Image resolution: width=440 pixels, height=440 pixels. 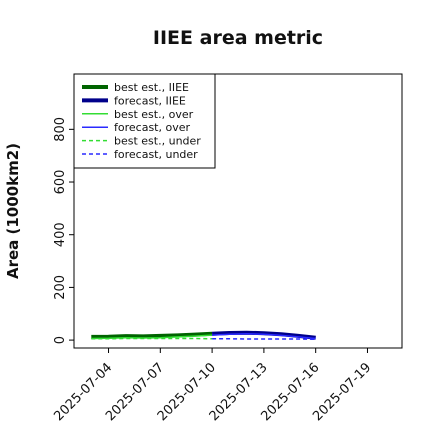 I want to click on legend-label-forecast-under: forecast, under, so click(x=156, y=154).